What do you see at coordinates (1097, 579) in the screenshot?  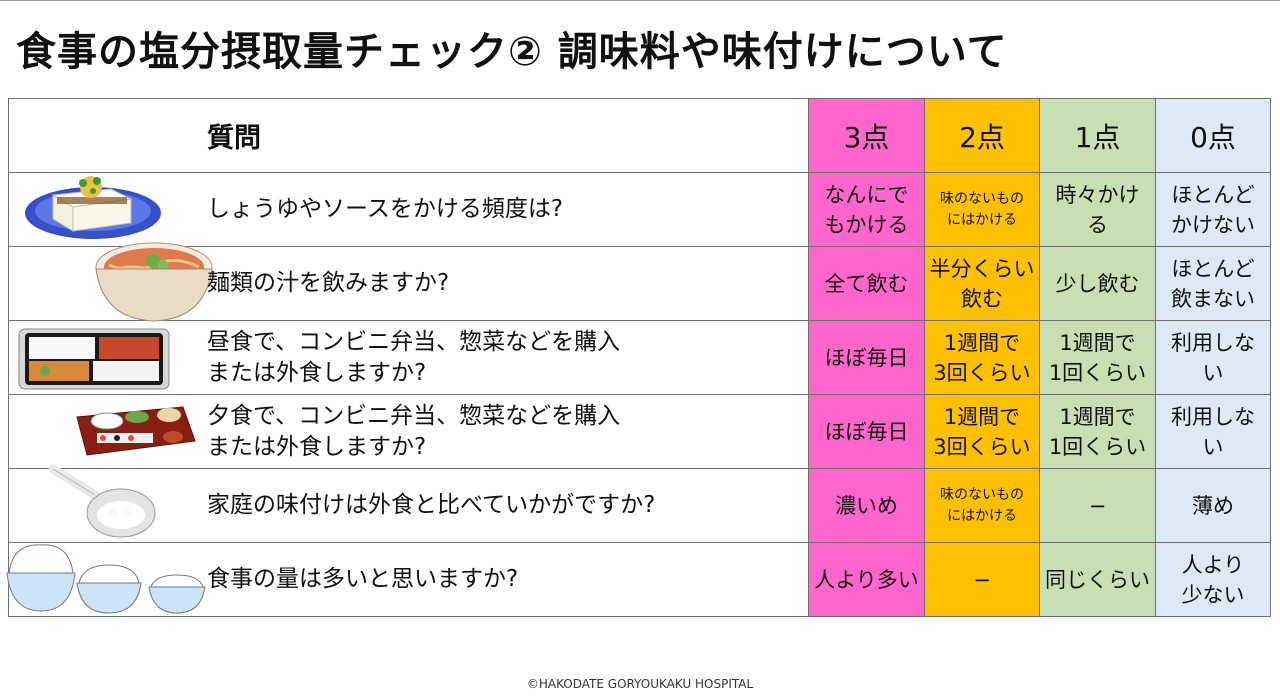 I see `answer-1pt: 同じくらい` at bounding box center [1097, 579].